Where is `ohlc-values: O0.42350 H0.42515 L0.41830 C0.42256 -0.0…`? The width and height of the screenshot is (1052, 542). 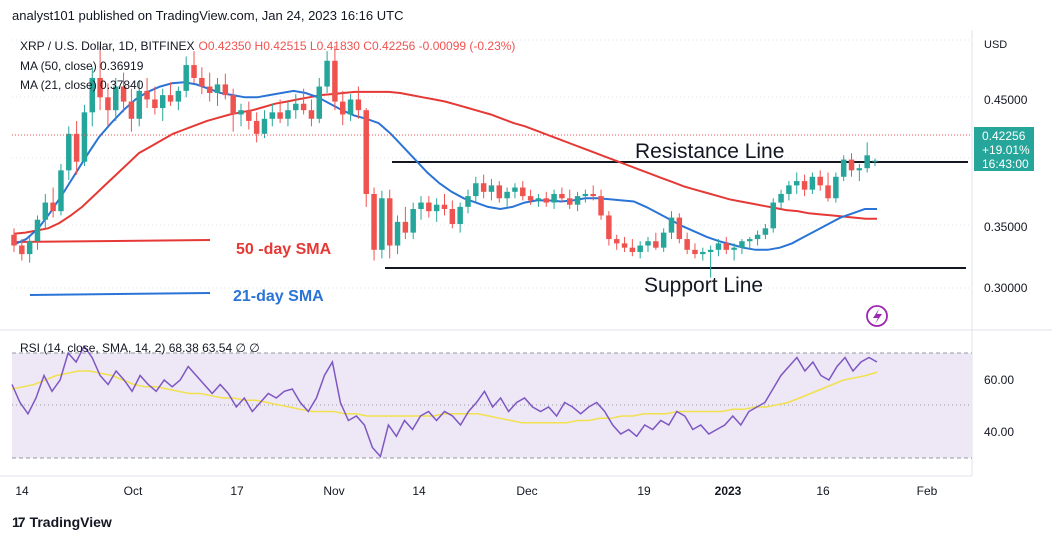 ohlc-values: O0.42350 H0.42515 L0.41830 C0.42256 -0.0… is located at coordinates (357, 46).